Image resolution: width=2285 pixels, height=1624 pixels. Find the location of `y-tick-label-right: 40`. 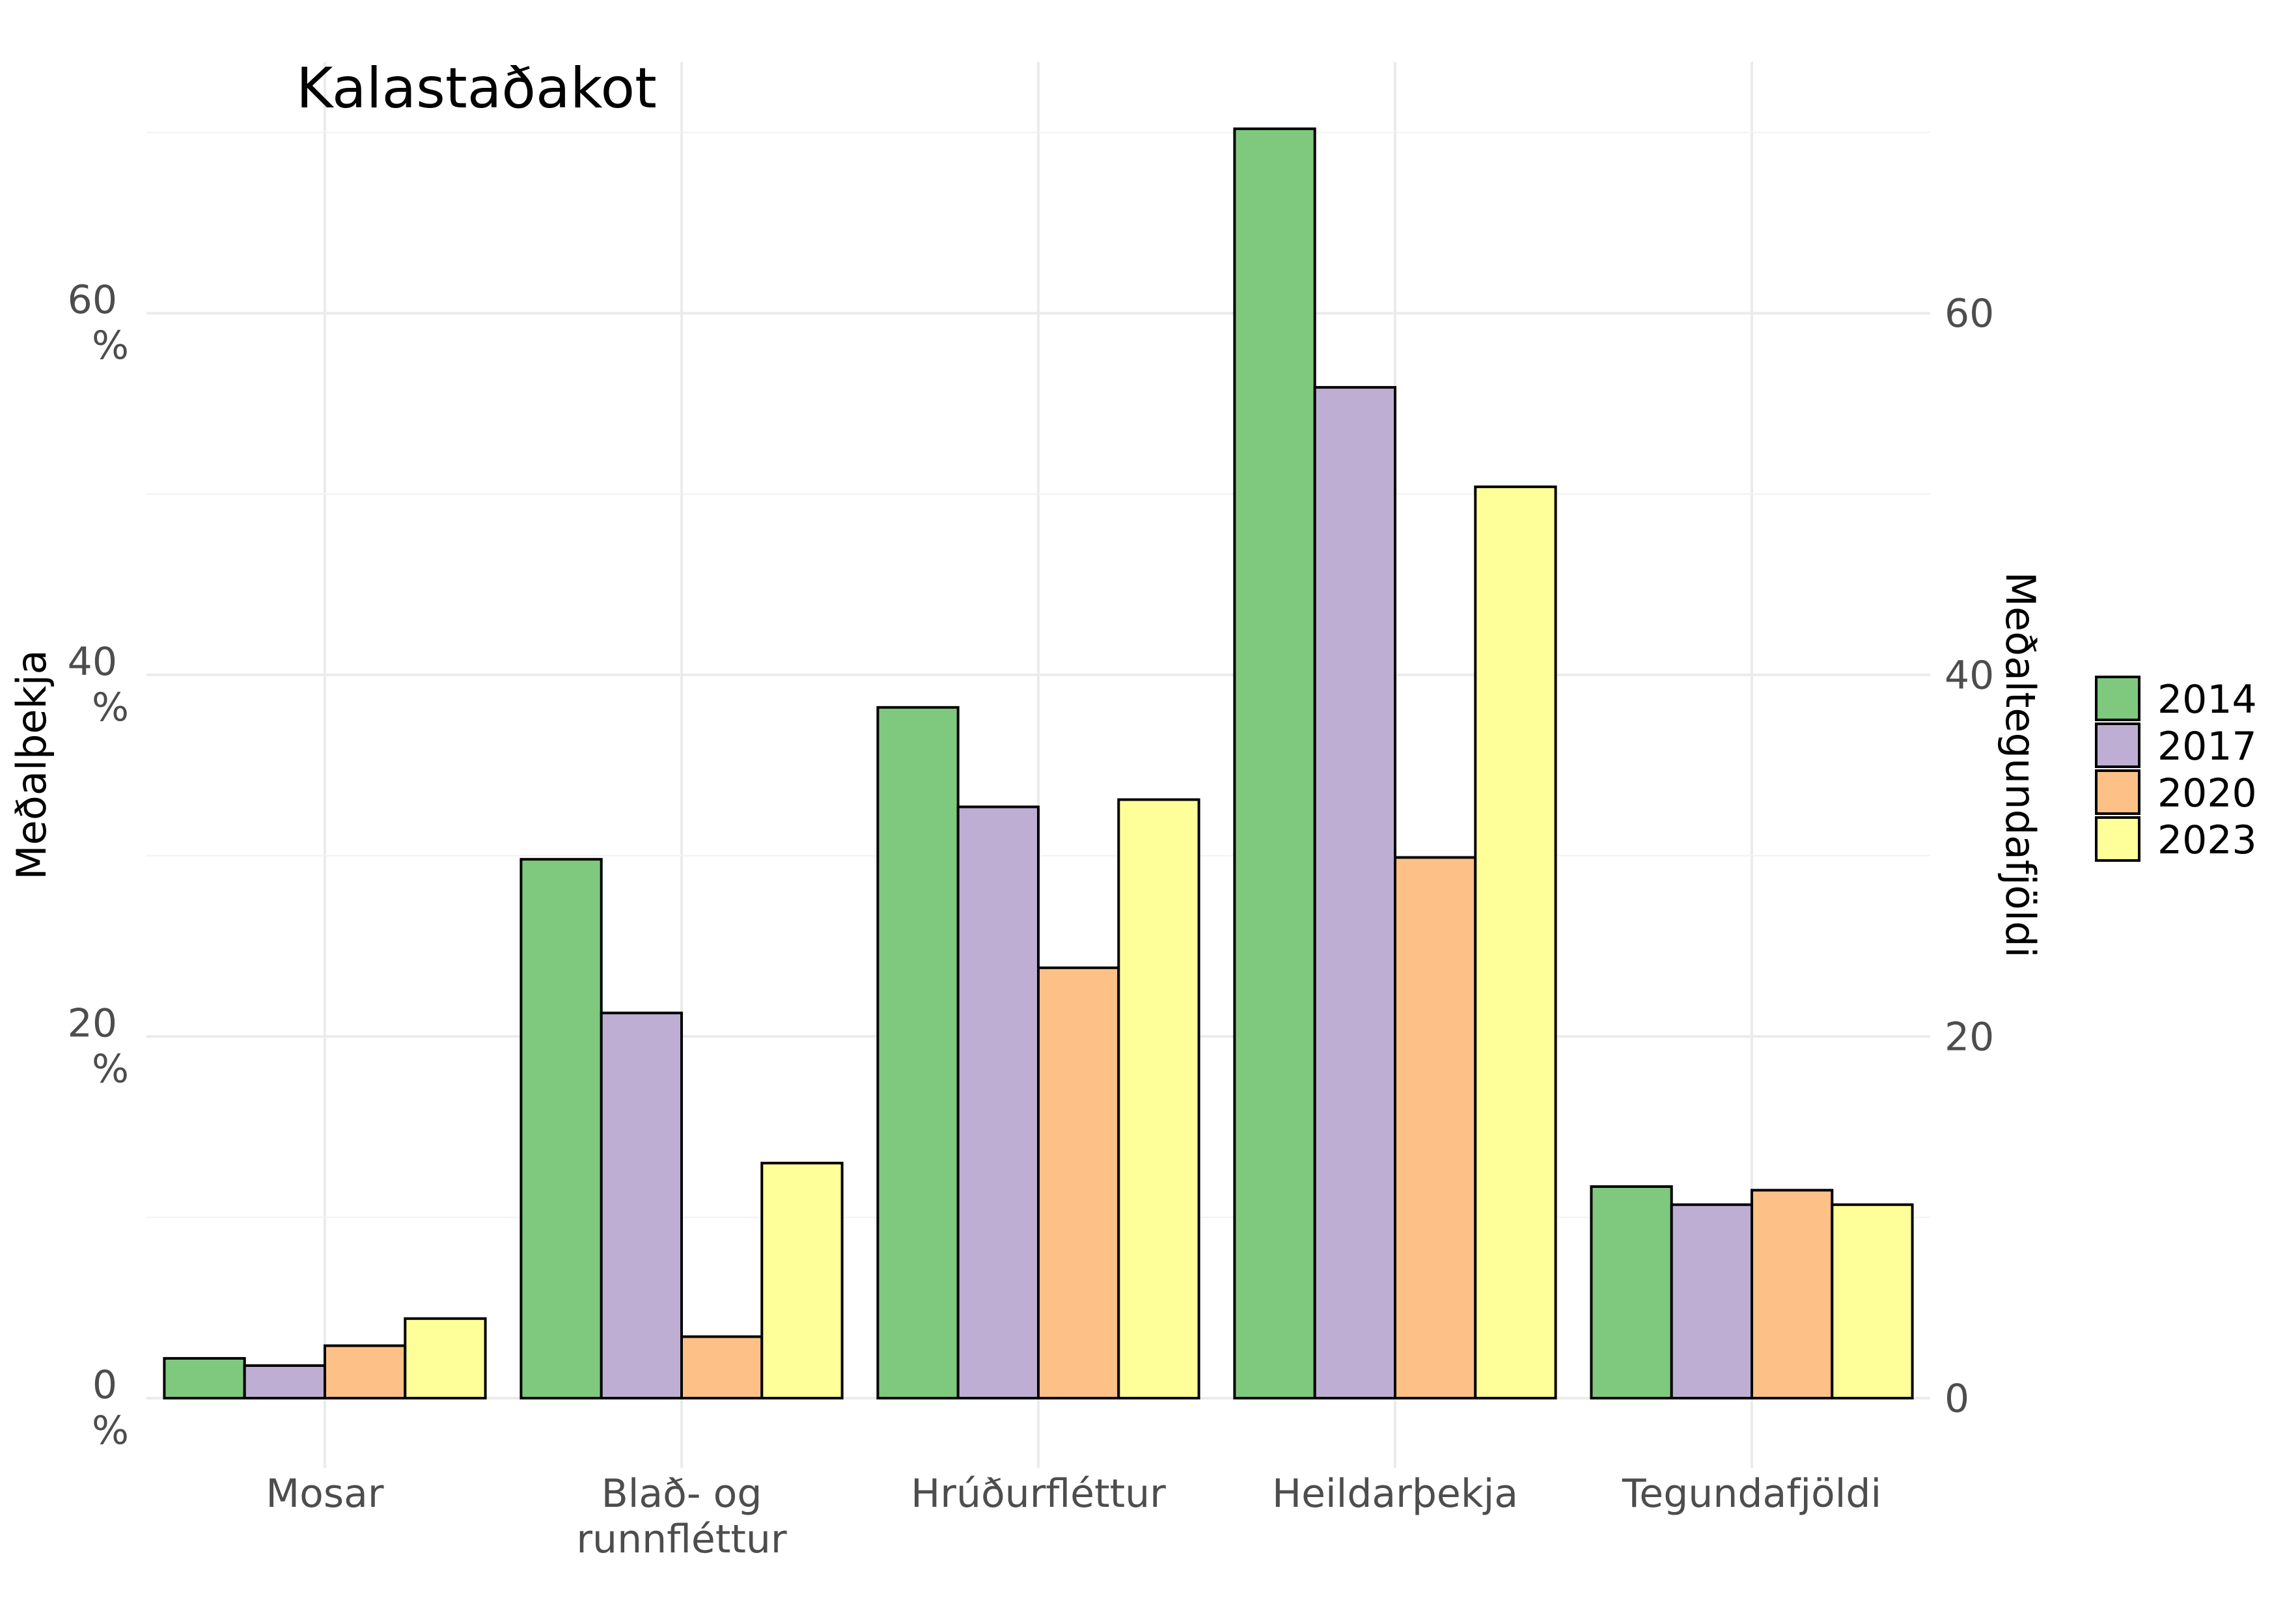

y-tick-label-right: 40 is located at coordinates (1969, 675).